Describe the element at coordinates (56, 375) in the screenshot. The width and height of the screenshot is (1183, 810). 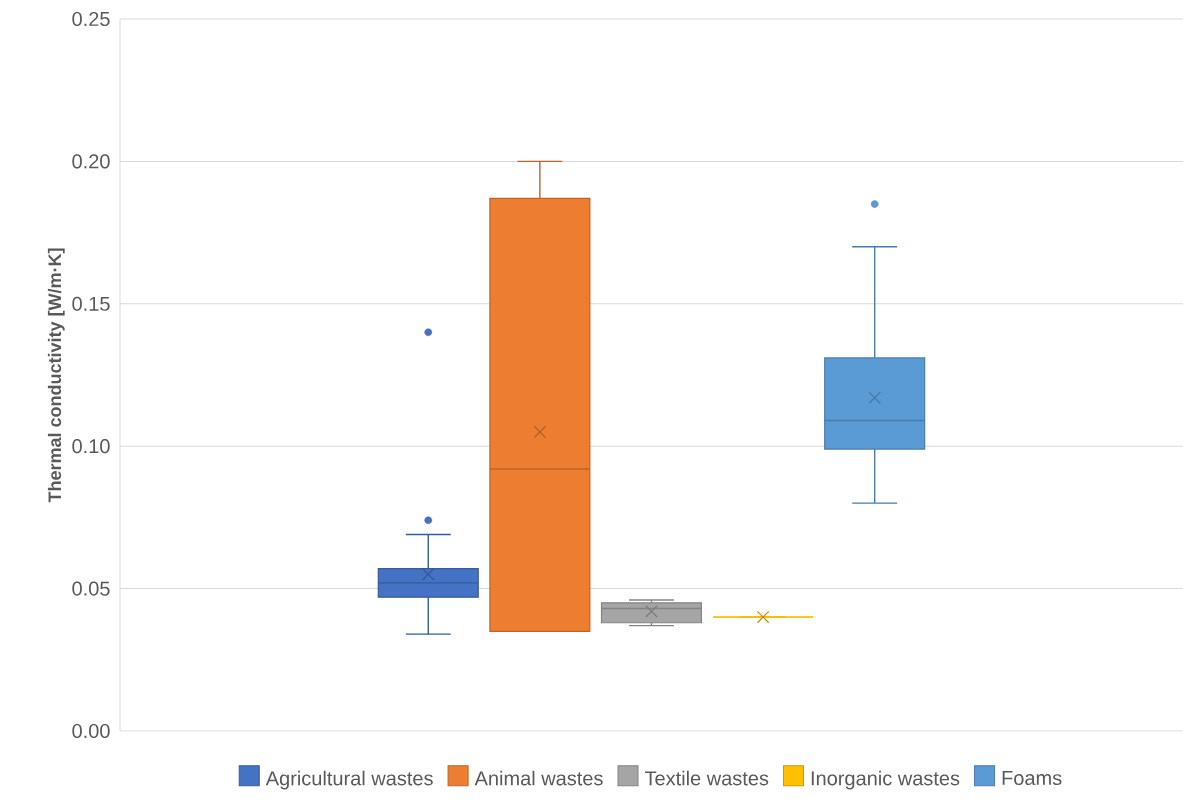
I see `y-axis-title: Thermal conductivity [W/m·K]` at that location.